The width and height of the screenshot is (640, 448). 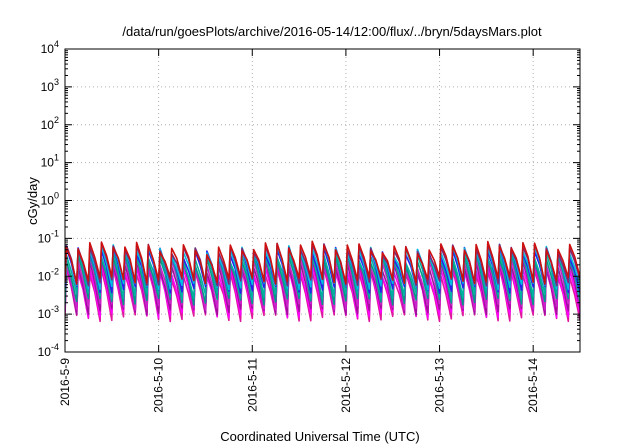 I want to click on series-layer, so click(x=322, y=281).